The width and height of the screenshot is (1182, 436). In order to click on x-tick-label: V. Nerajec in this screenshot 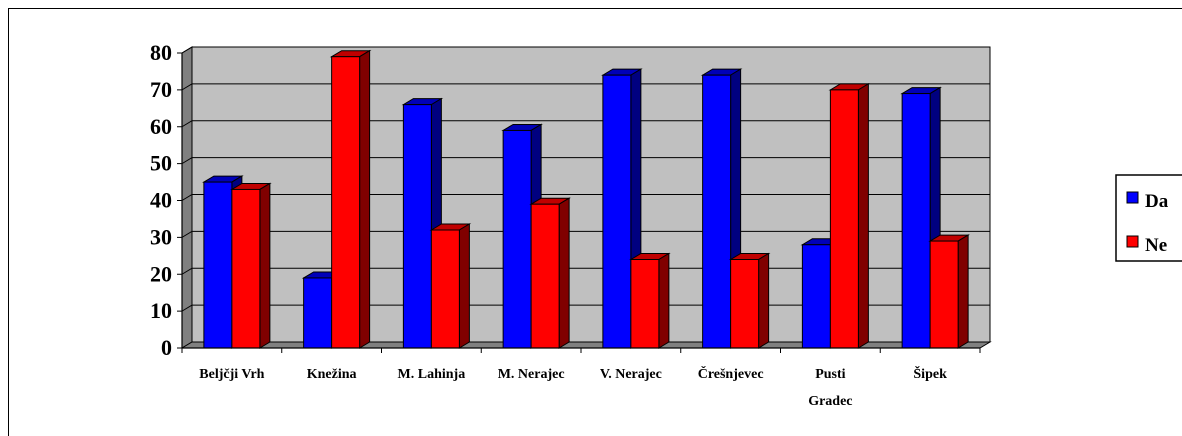, I will do `click(631, 374)`.